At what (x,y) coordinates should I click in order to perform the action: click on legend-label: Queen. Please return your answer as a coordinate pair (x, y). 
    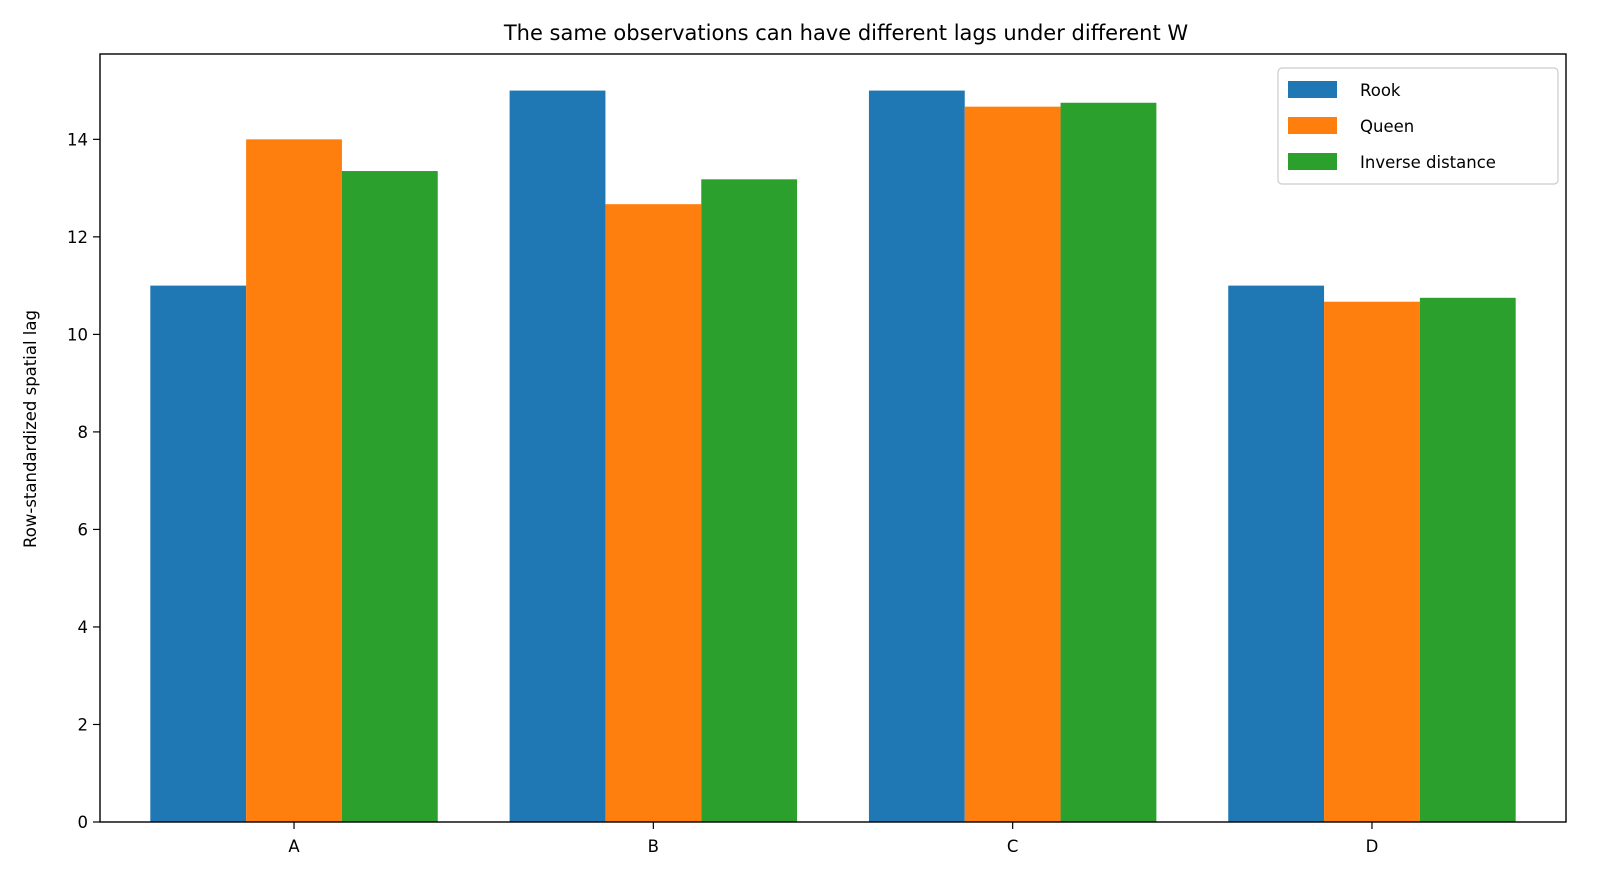
    Looking at the image, I should click on (1387, 126).